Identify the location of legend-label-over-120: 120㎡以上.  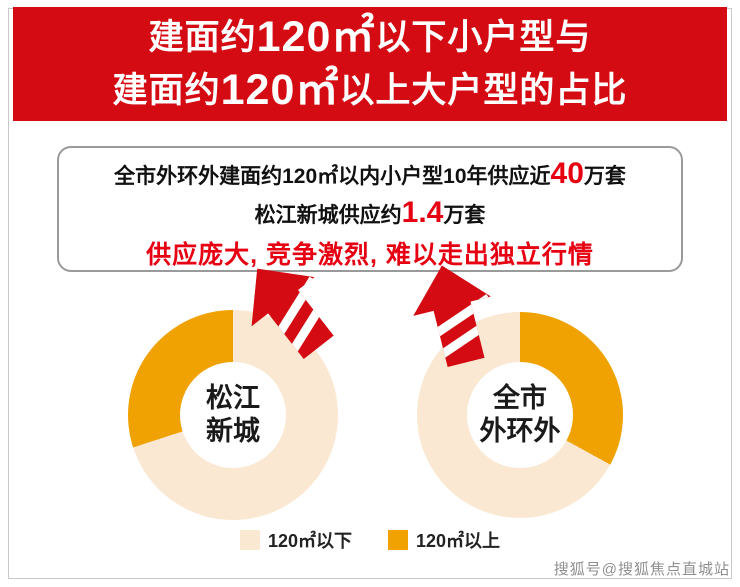
(458, 541).